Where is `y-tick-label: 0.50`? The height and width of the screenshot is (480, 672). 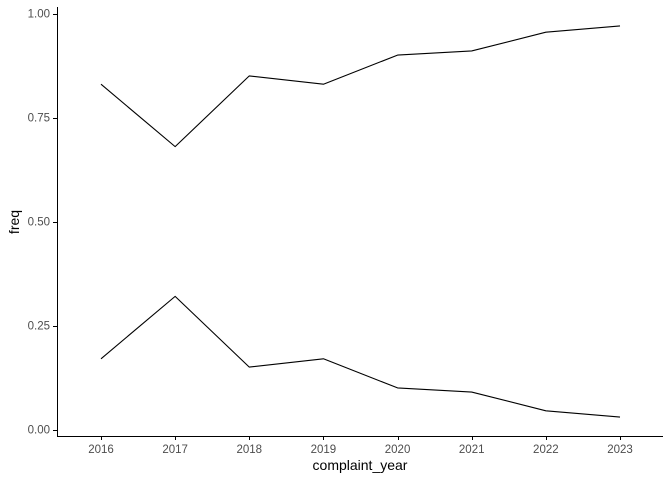
y-tick-label: 0.50 is located at coordinates (39, 223).